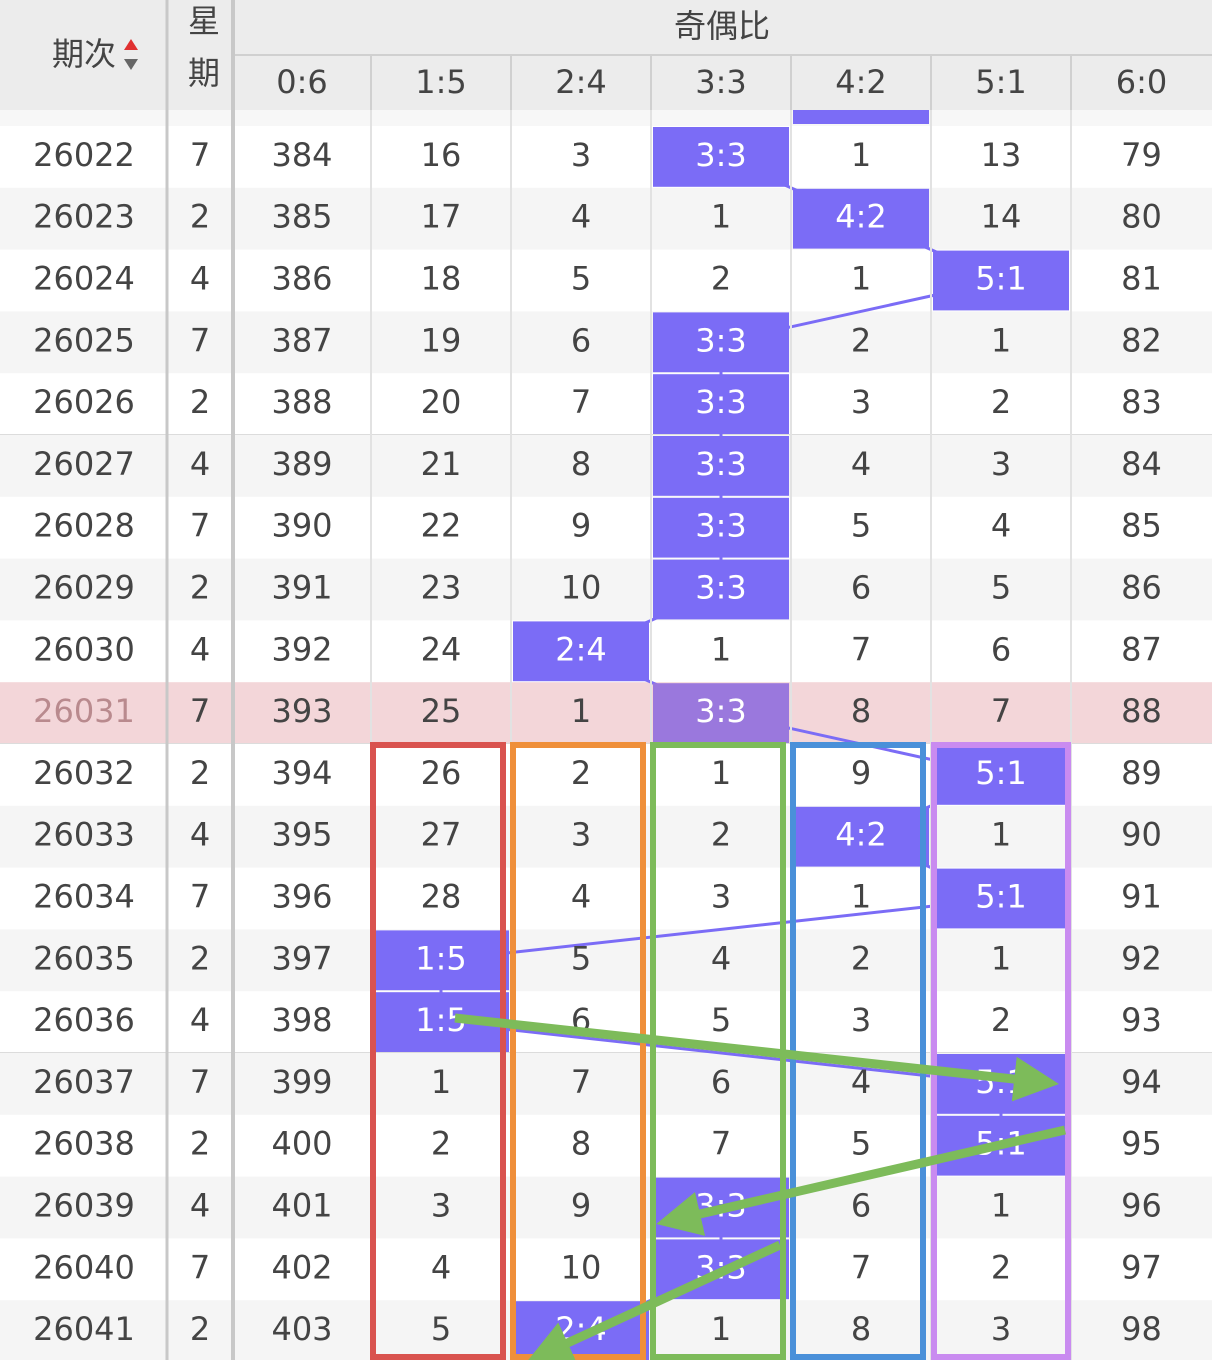 This screenshot has height=1360, width=1212. Describe the element at coordinates (1141, 1082) in the screenshot. I see `cell: 94` at that location.